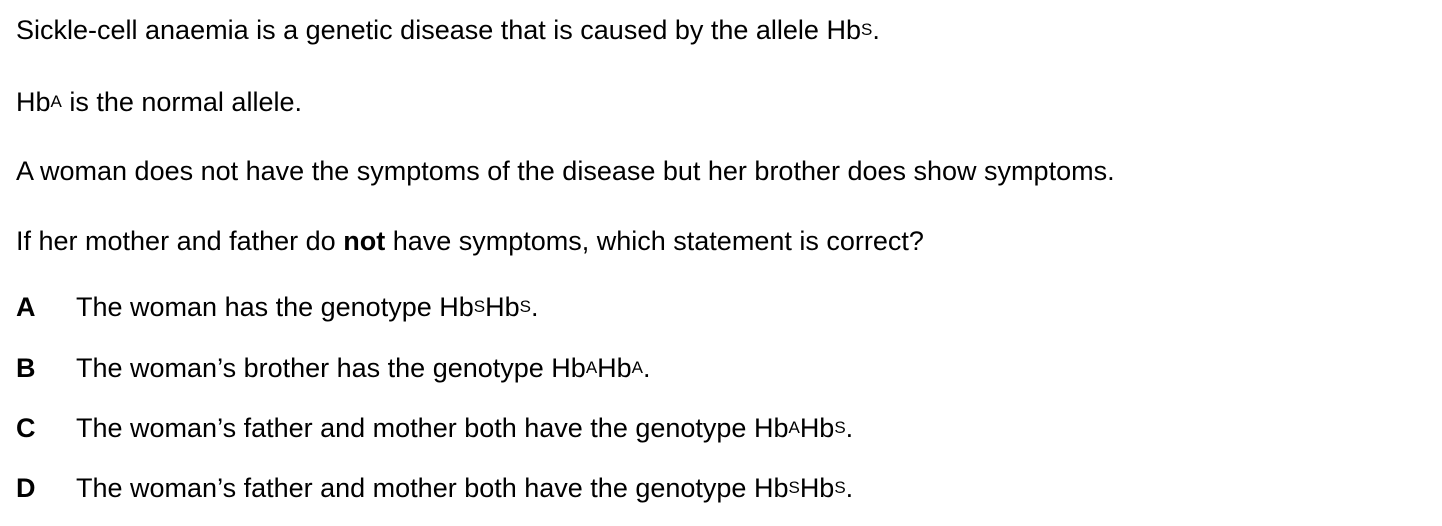 The width and height of the screenshot is (1442, 526). What do you see at coordinates (876, 30) in the screenshot?
I see `stem-line-1-end: .` at bounding box center [876, 30].